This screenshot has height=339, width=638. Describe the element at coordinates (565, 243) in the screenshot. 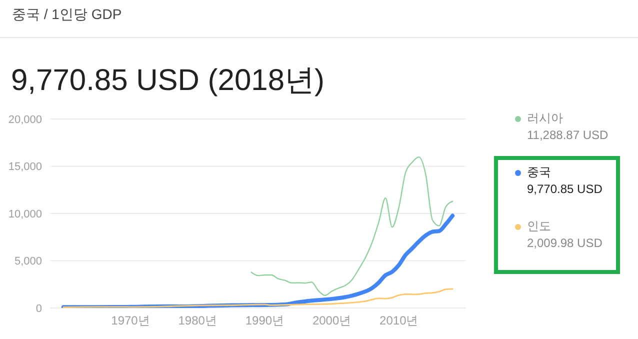

I see `text: 2,009.98 USD` at that location.